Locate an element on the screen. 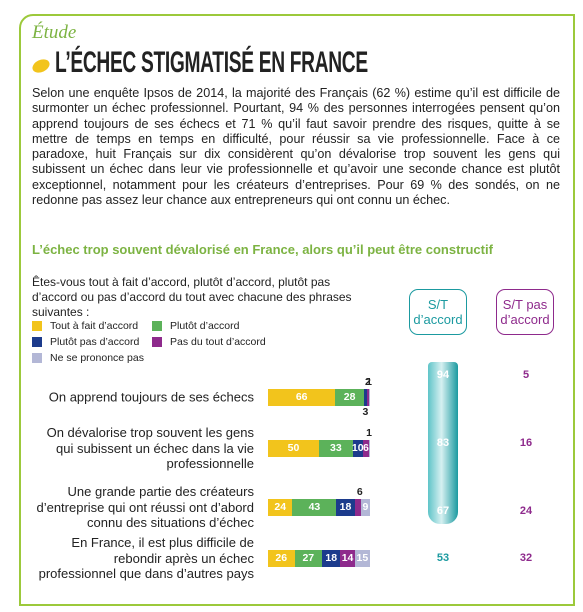 Image resolution: width=583 pixels, height=612 pixels. legend-item: Plutôt pas d’accord is located at coordinates (85, 342).